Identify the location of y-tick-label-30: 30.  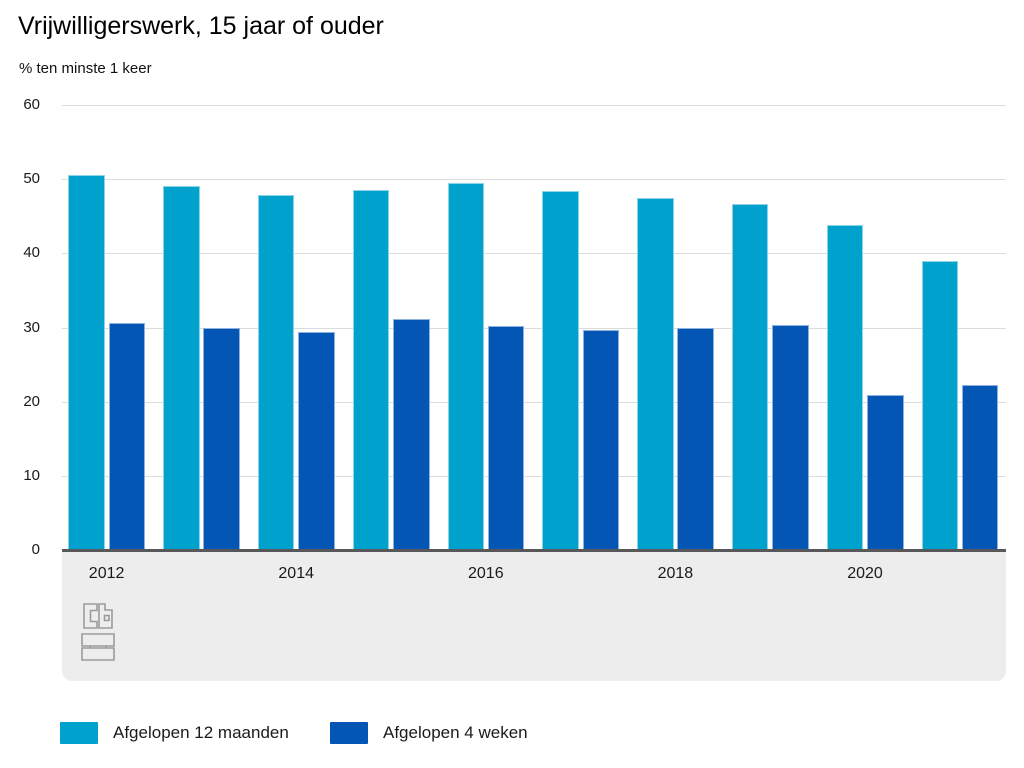
(31, 327).